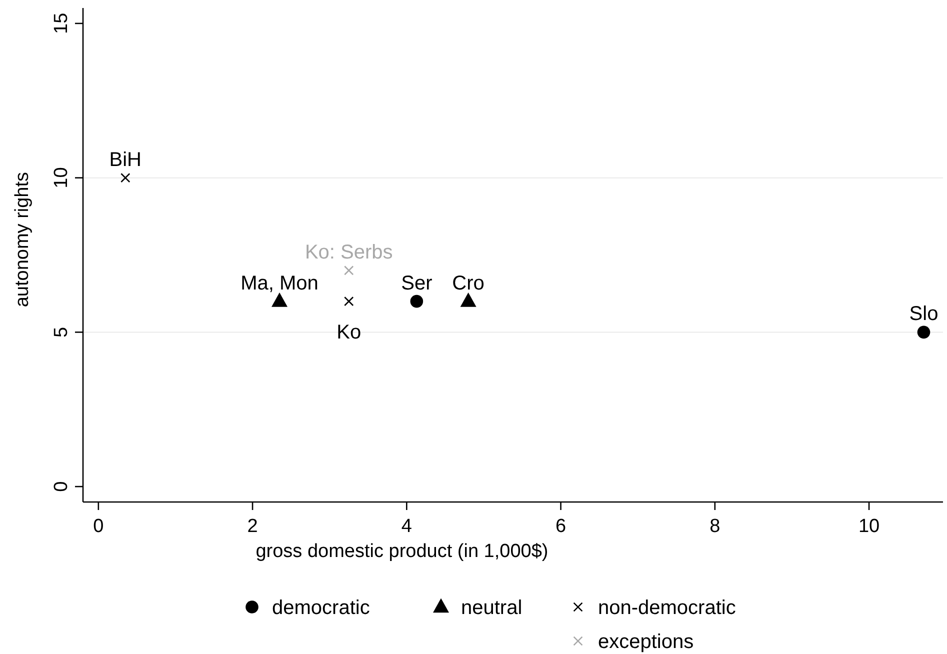 This screenshot has height=654, width=947. Describe the element at coordinates (279, 283) in the screenshot. I see `annotation: Ma, Mon` at that location.